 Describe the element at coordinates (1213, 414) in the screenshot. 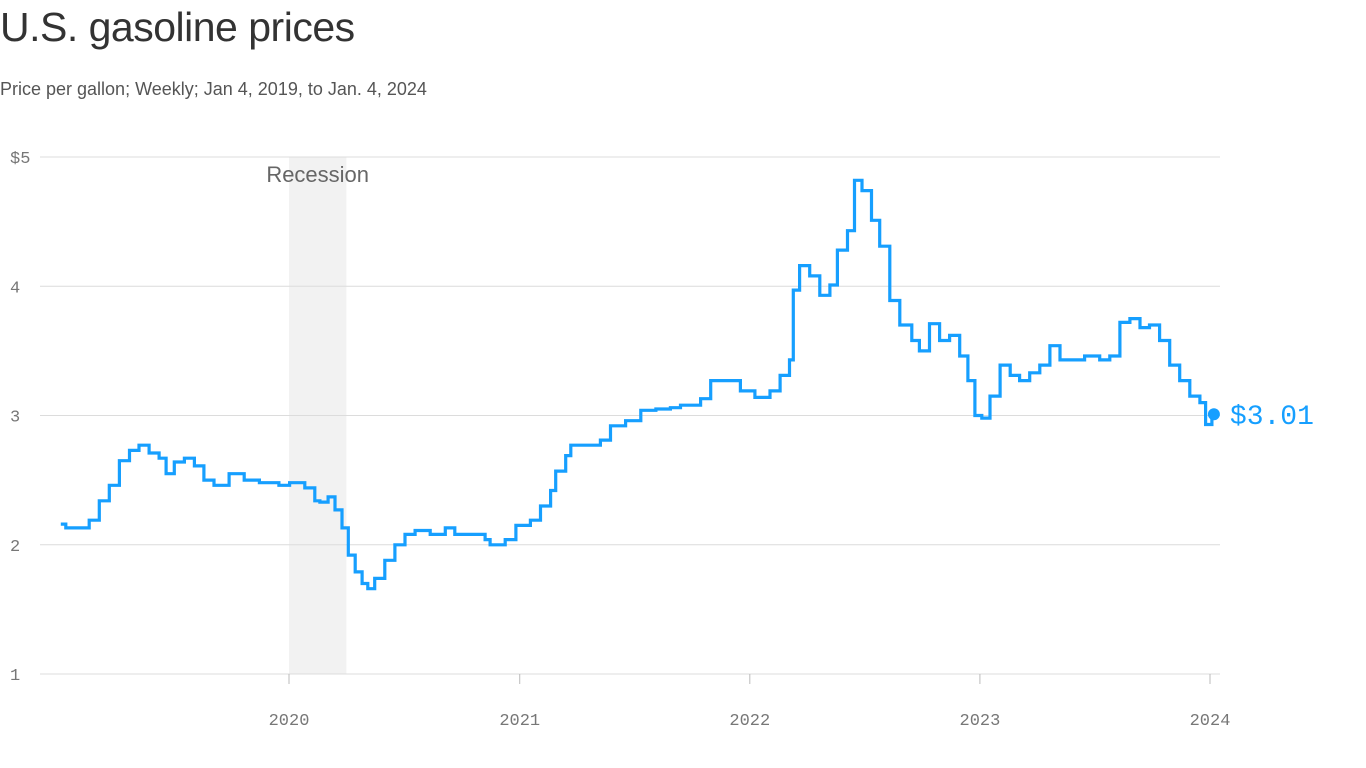

I see `end-point-marker` at that location.